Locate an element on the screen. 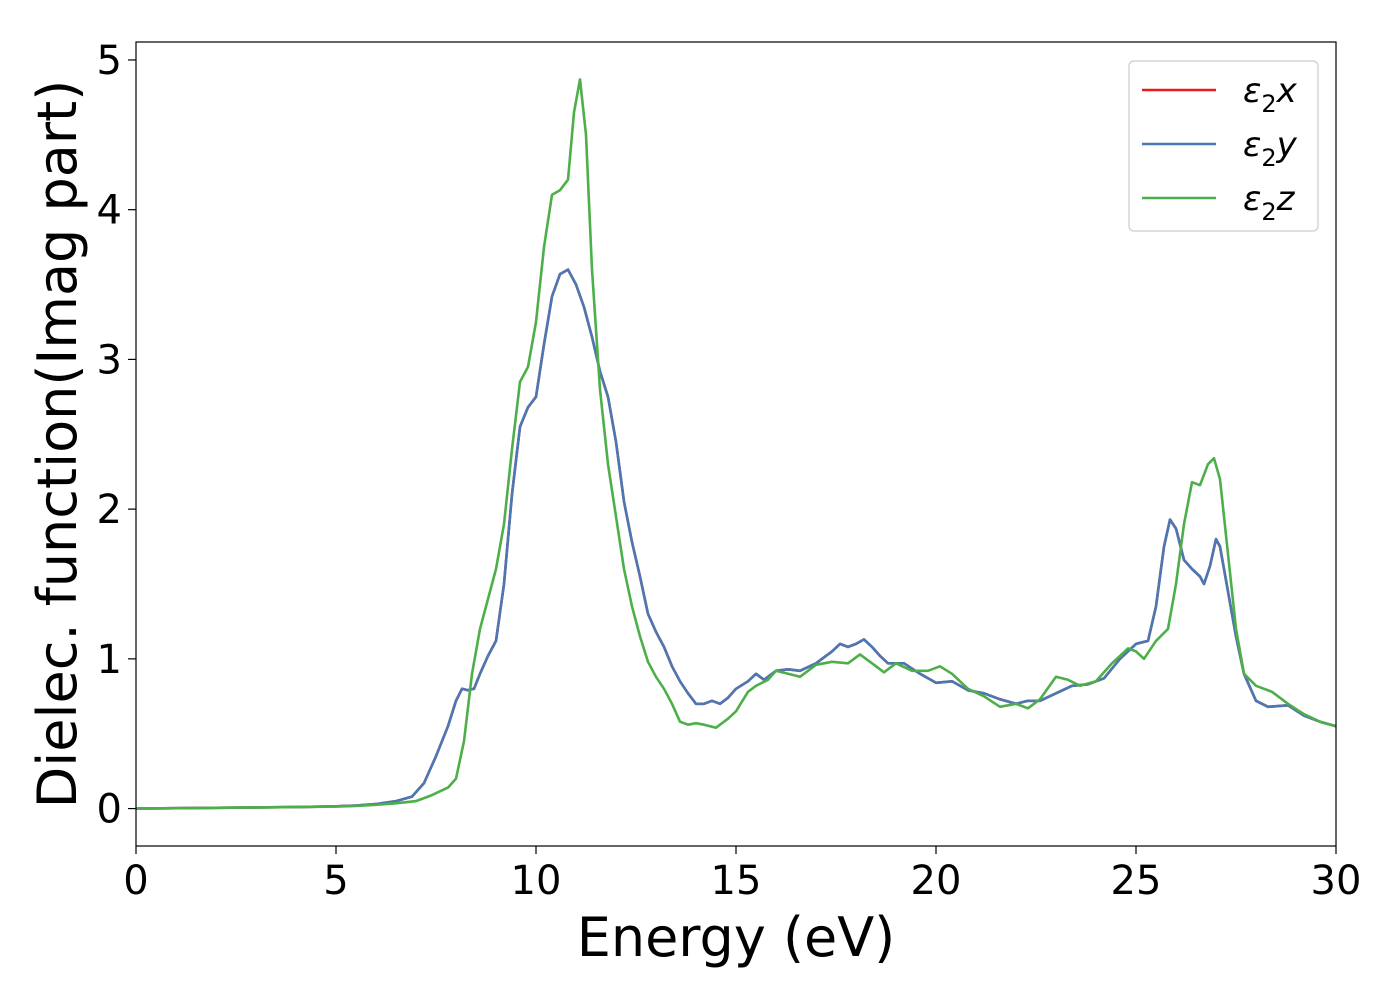 This screenshot has width=1400, height=1000. y-tick-label: 1 is located at coordinates (109, 660).